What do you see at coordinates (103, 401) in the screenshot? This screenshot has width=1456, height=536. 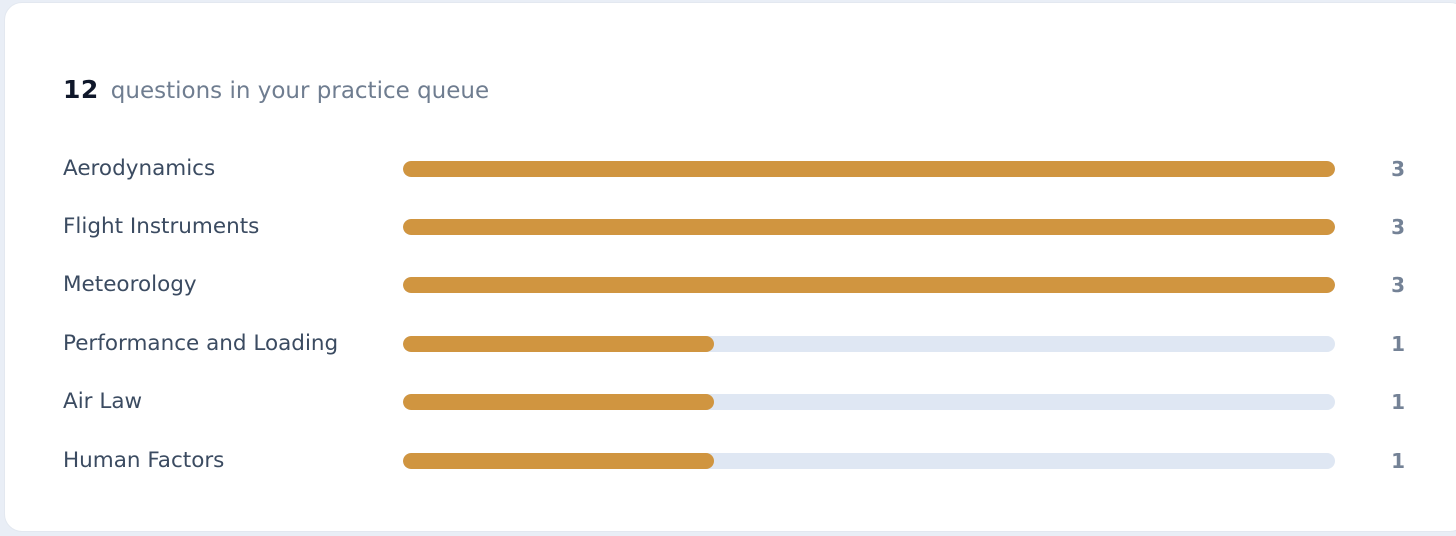 I see `topic-label: Air Law` at bounding box center [103, 401].